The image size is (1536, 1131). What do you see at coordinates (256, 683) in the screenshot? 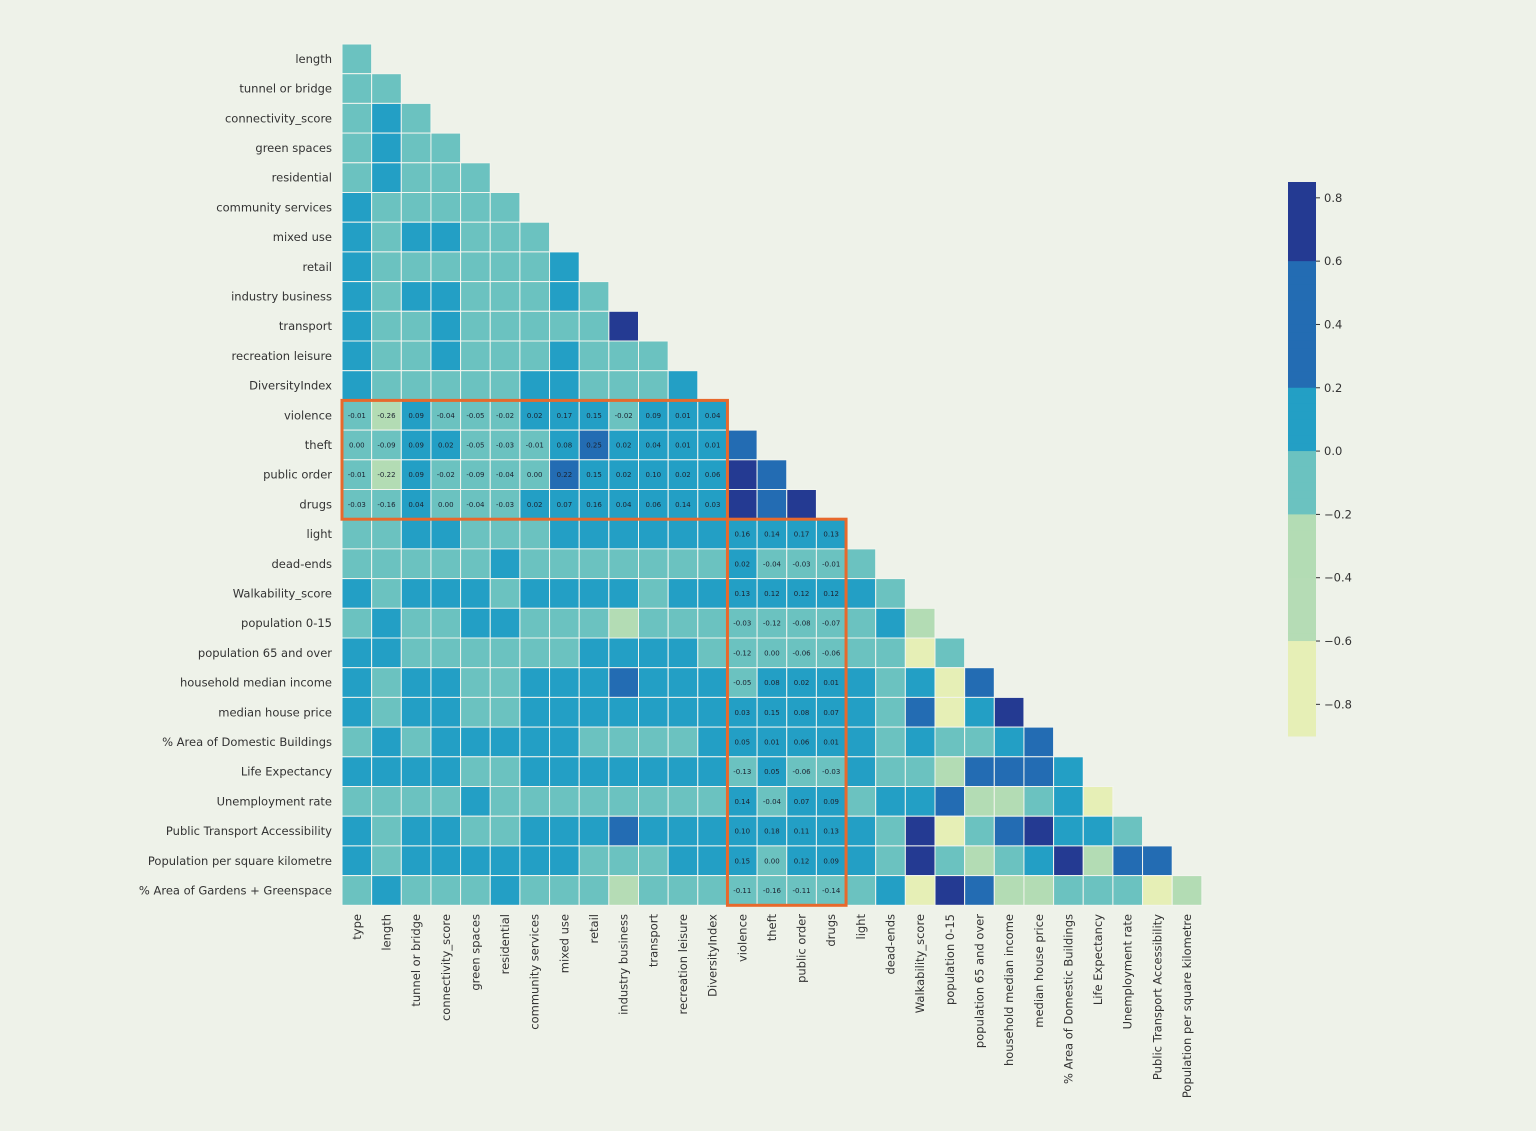
I see `row-label: household median income` at bounding box center [256, 683].